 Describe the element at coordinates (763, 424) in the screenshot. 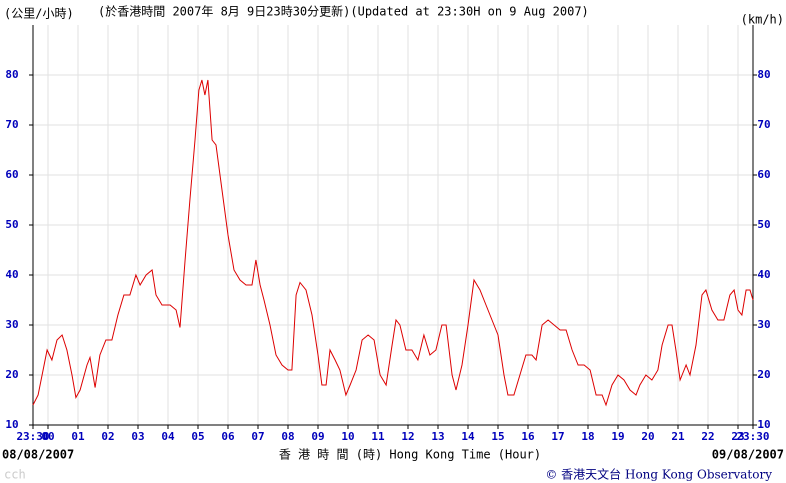

I see `y2-tick-label: 10` at that location.